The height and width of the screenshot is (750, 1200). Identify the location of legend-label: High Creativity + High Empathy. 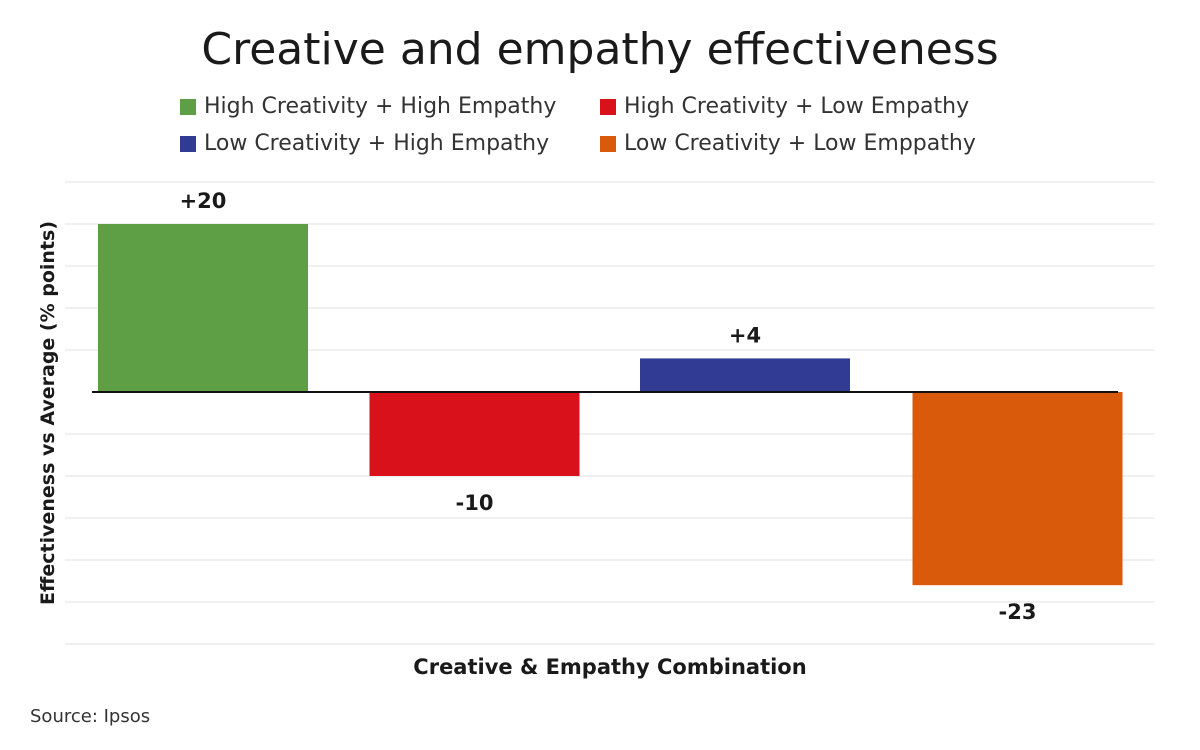
(380, 106).